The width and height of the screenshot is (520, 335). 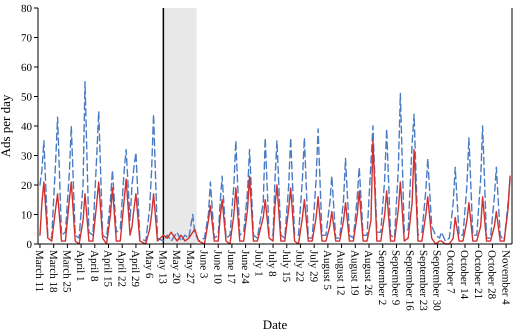 I want to click on x-tick-label: September 16, so click(x=409, y=281).